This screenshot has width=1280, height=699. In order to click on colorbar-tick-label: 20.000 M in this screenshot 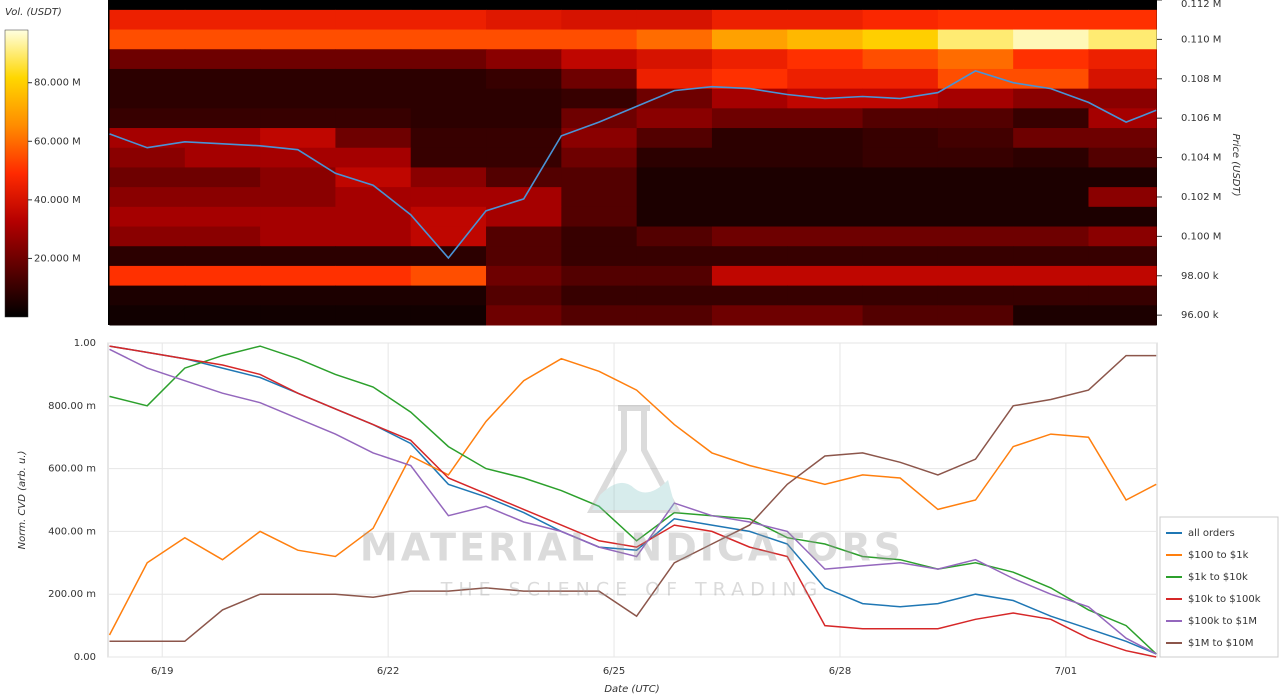, I will do `click(57, 258)`.